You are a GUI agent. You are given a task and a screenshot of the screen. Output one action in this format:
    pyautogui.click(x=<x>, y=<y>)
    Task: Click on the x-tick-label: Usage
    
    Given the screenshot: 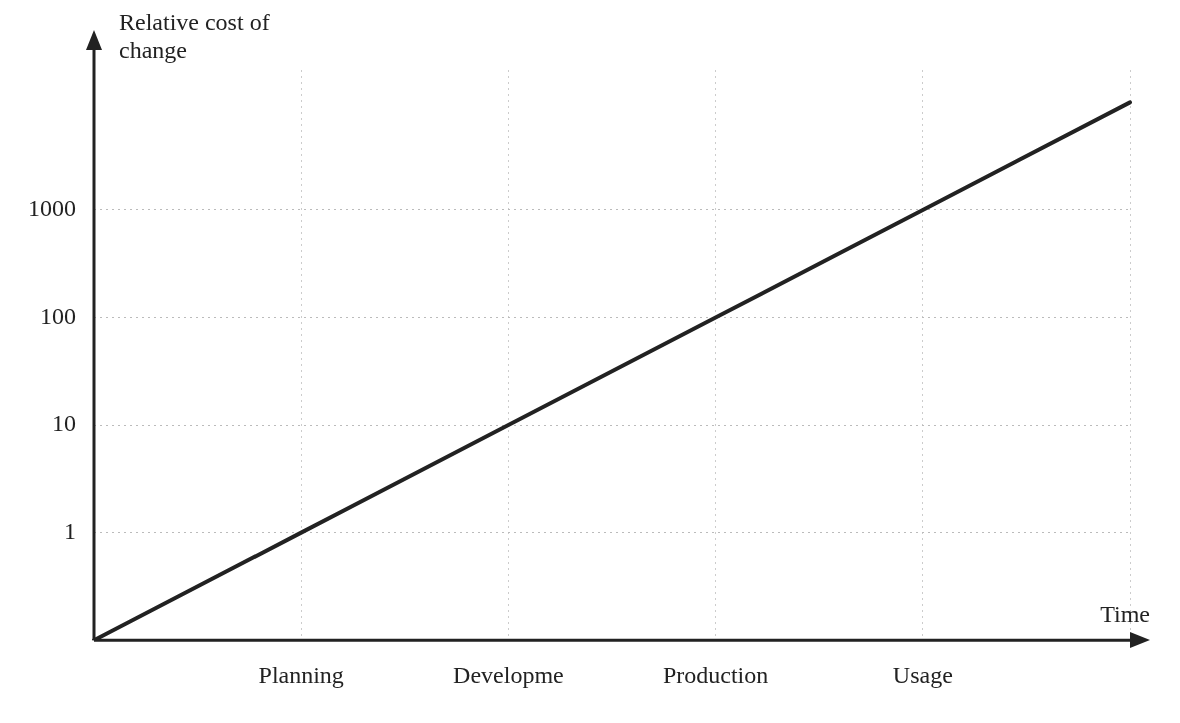 What is the action you would take?
    pyautogui.click(x=922, y=674)
    